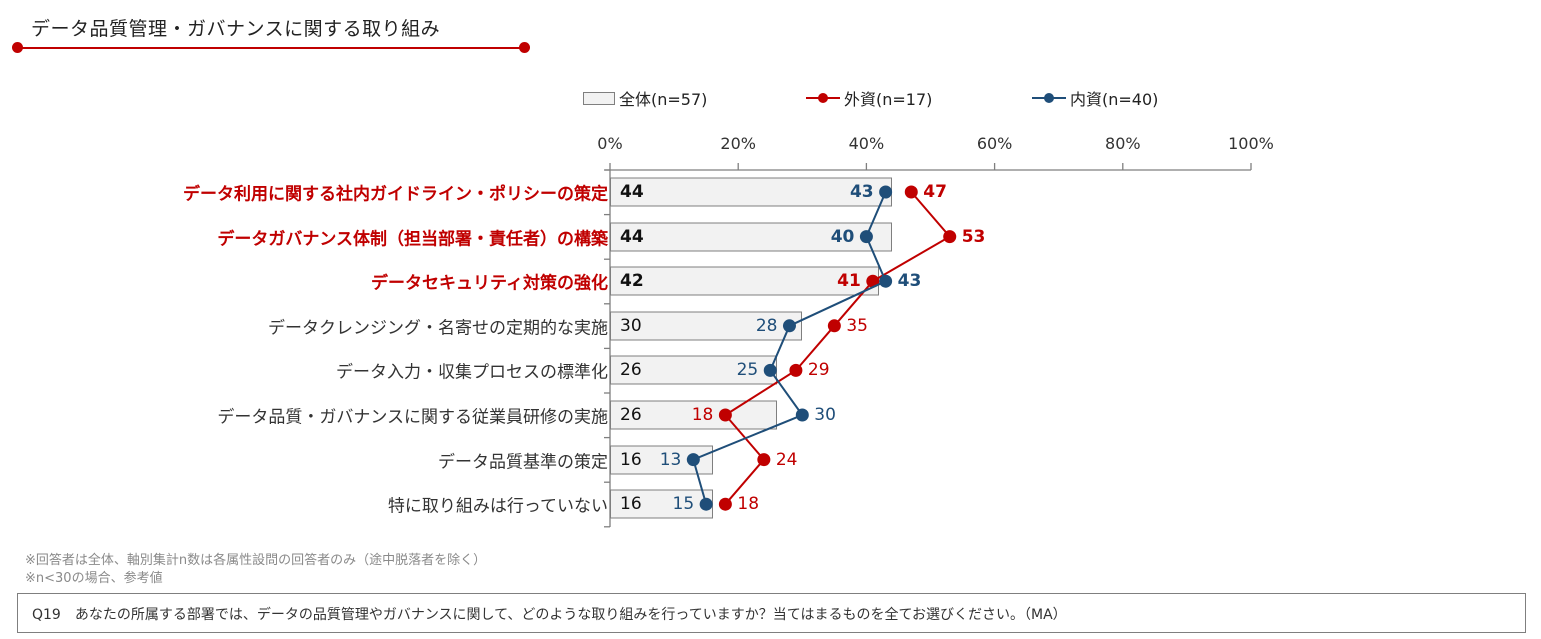 This screenshot has height=639, width=1541. Describe the element at coordinates (524, 47) in the screenshot. I see `underline-dot-right` at that location.